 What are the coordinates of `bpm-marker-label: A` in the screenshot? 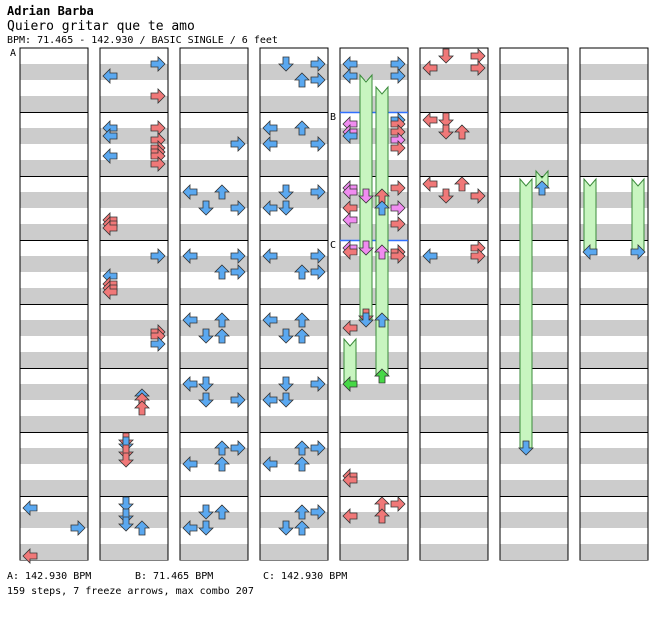 It's located at (13, 53).